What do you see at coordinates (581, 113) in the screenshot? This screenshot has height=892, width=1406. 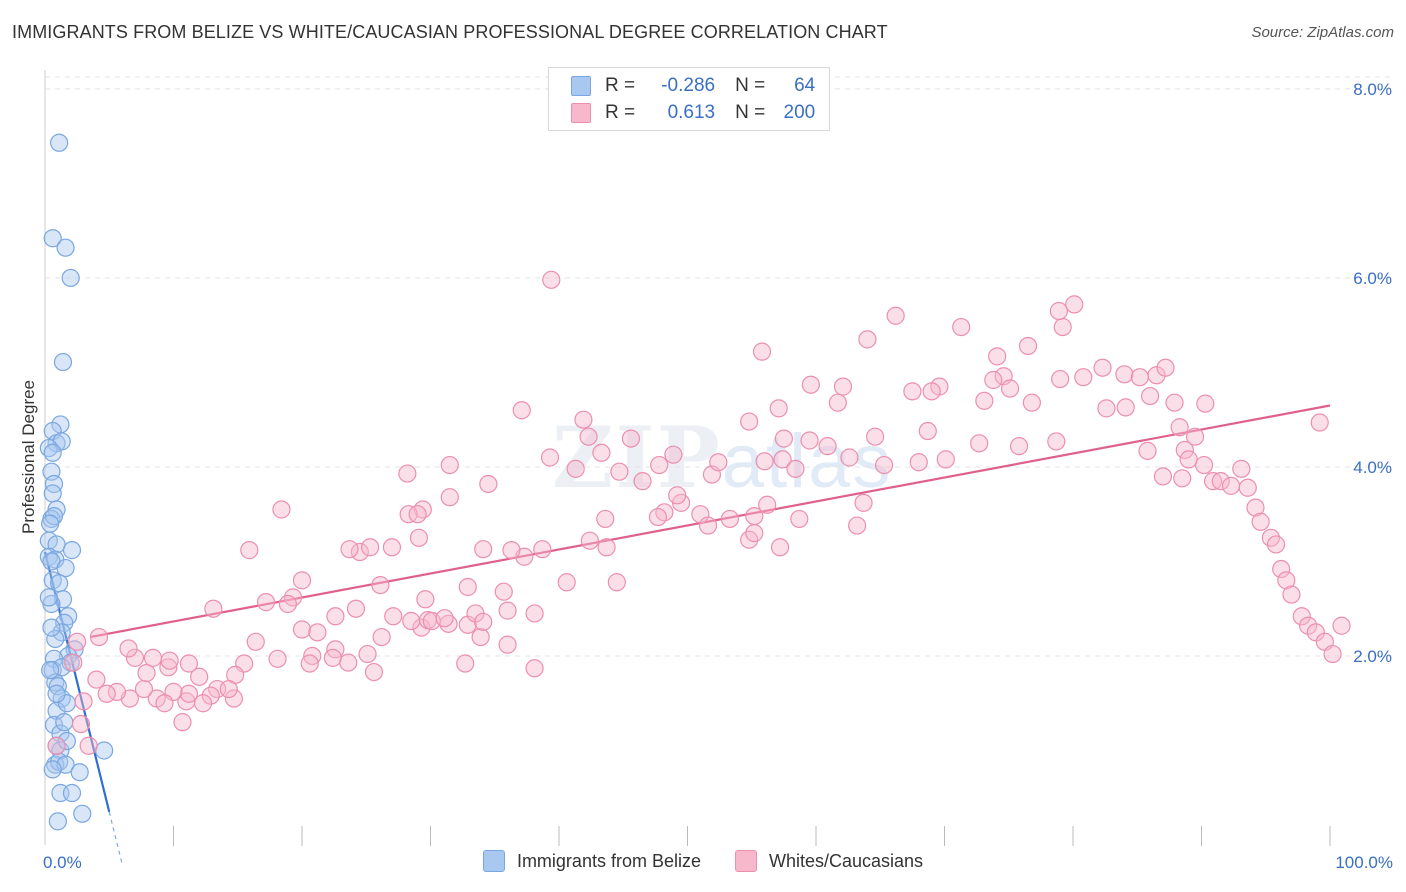 I see `legend-swatch-whites` at bounding box center [581, 113].